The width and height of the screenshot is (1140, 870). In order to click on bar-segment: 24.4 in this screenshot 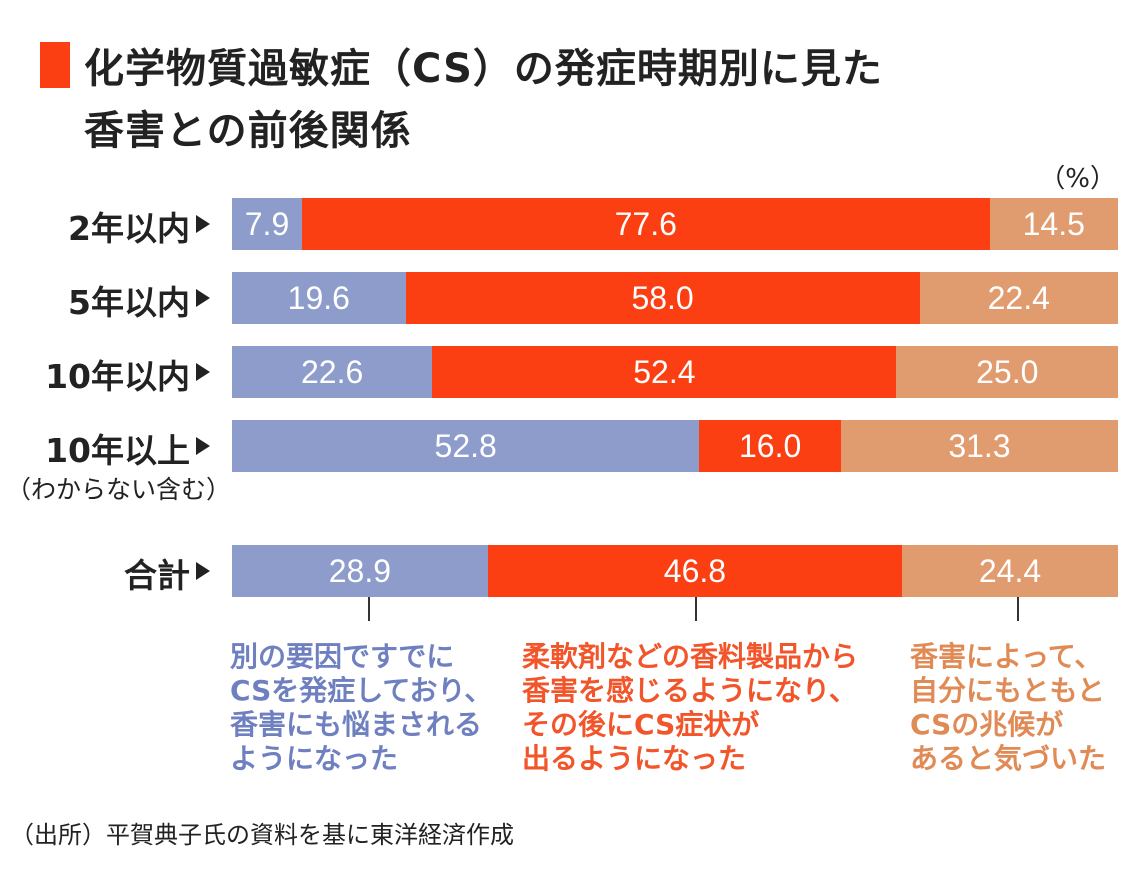, I will do `click(1010, 571)`.